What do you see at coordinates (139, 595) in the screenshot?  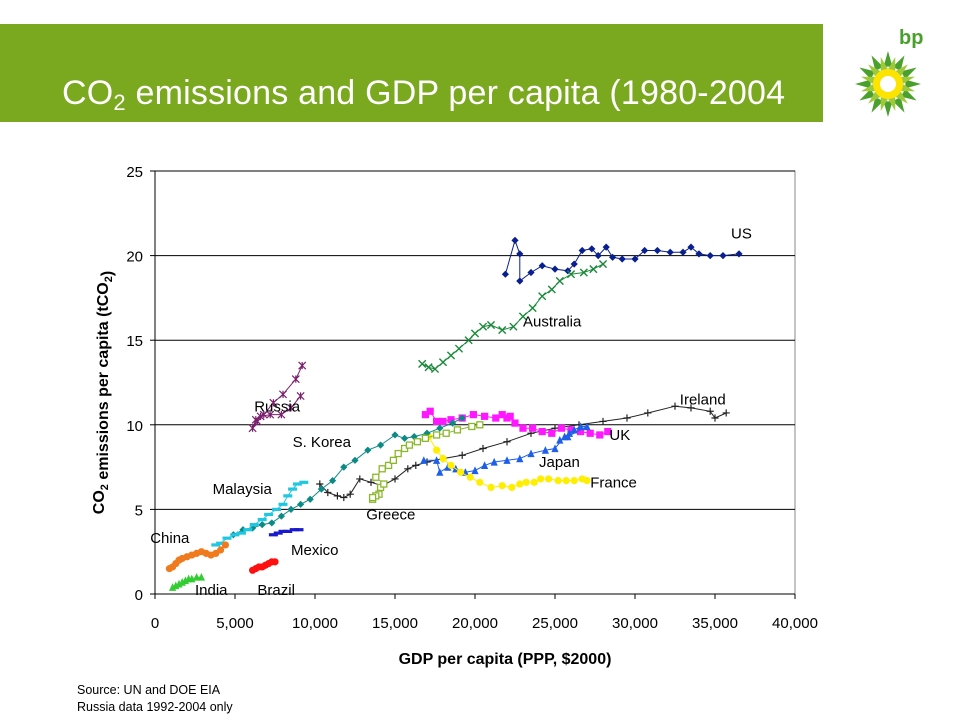 I see `y-tick-label: 0` at bounding box center [139, 595].